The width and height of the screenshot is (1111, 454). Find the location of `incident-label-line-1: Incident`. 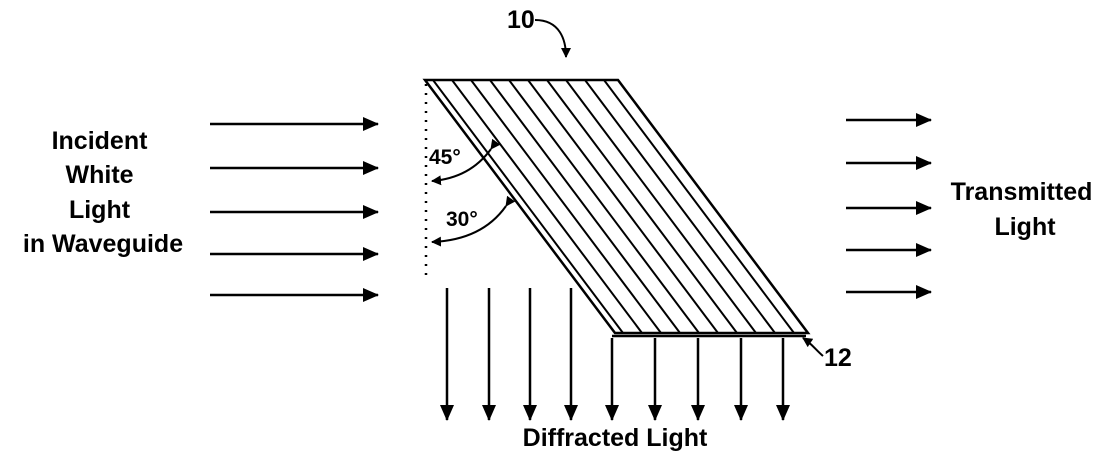

incident-label-line-1: Incident is located at coordinates (100, 141).